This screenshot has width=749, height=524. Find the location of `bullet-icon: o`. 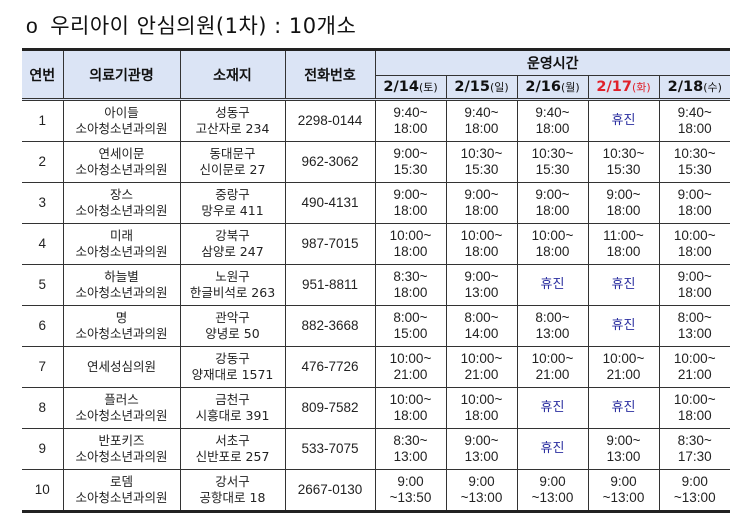

bullet-icon: o is located at coordinates (32, 26).